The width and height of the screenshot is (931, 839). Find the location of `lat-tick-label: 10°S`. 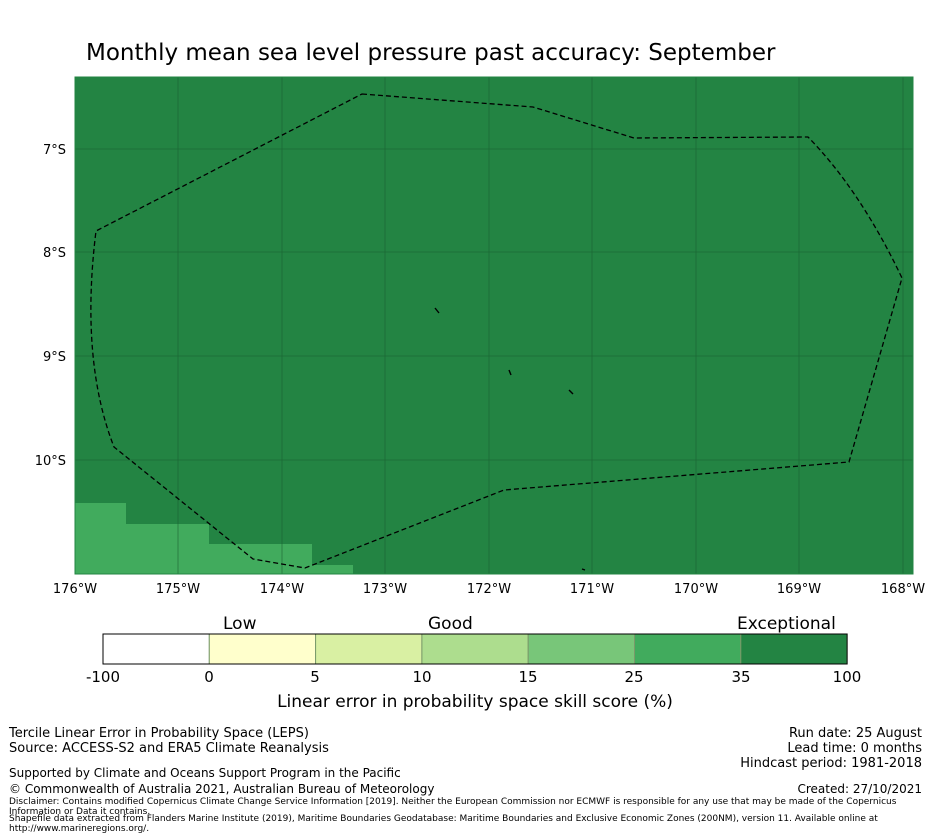

lat-tick-label: 10°S is located at coordinates (50, 461).